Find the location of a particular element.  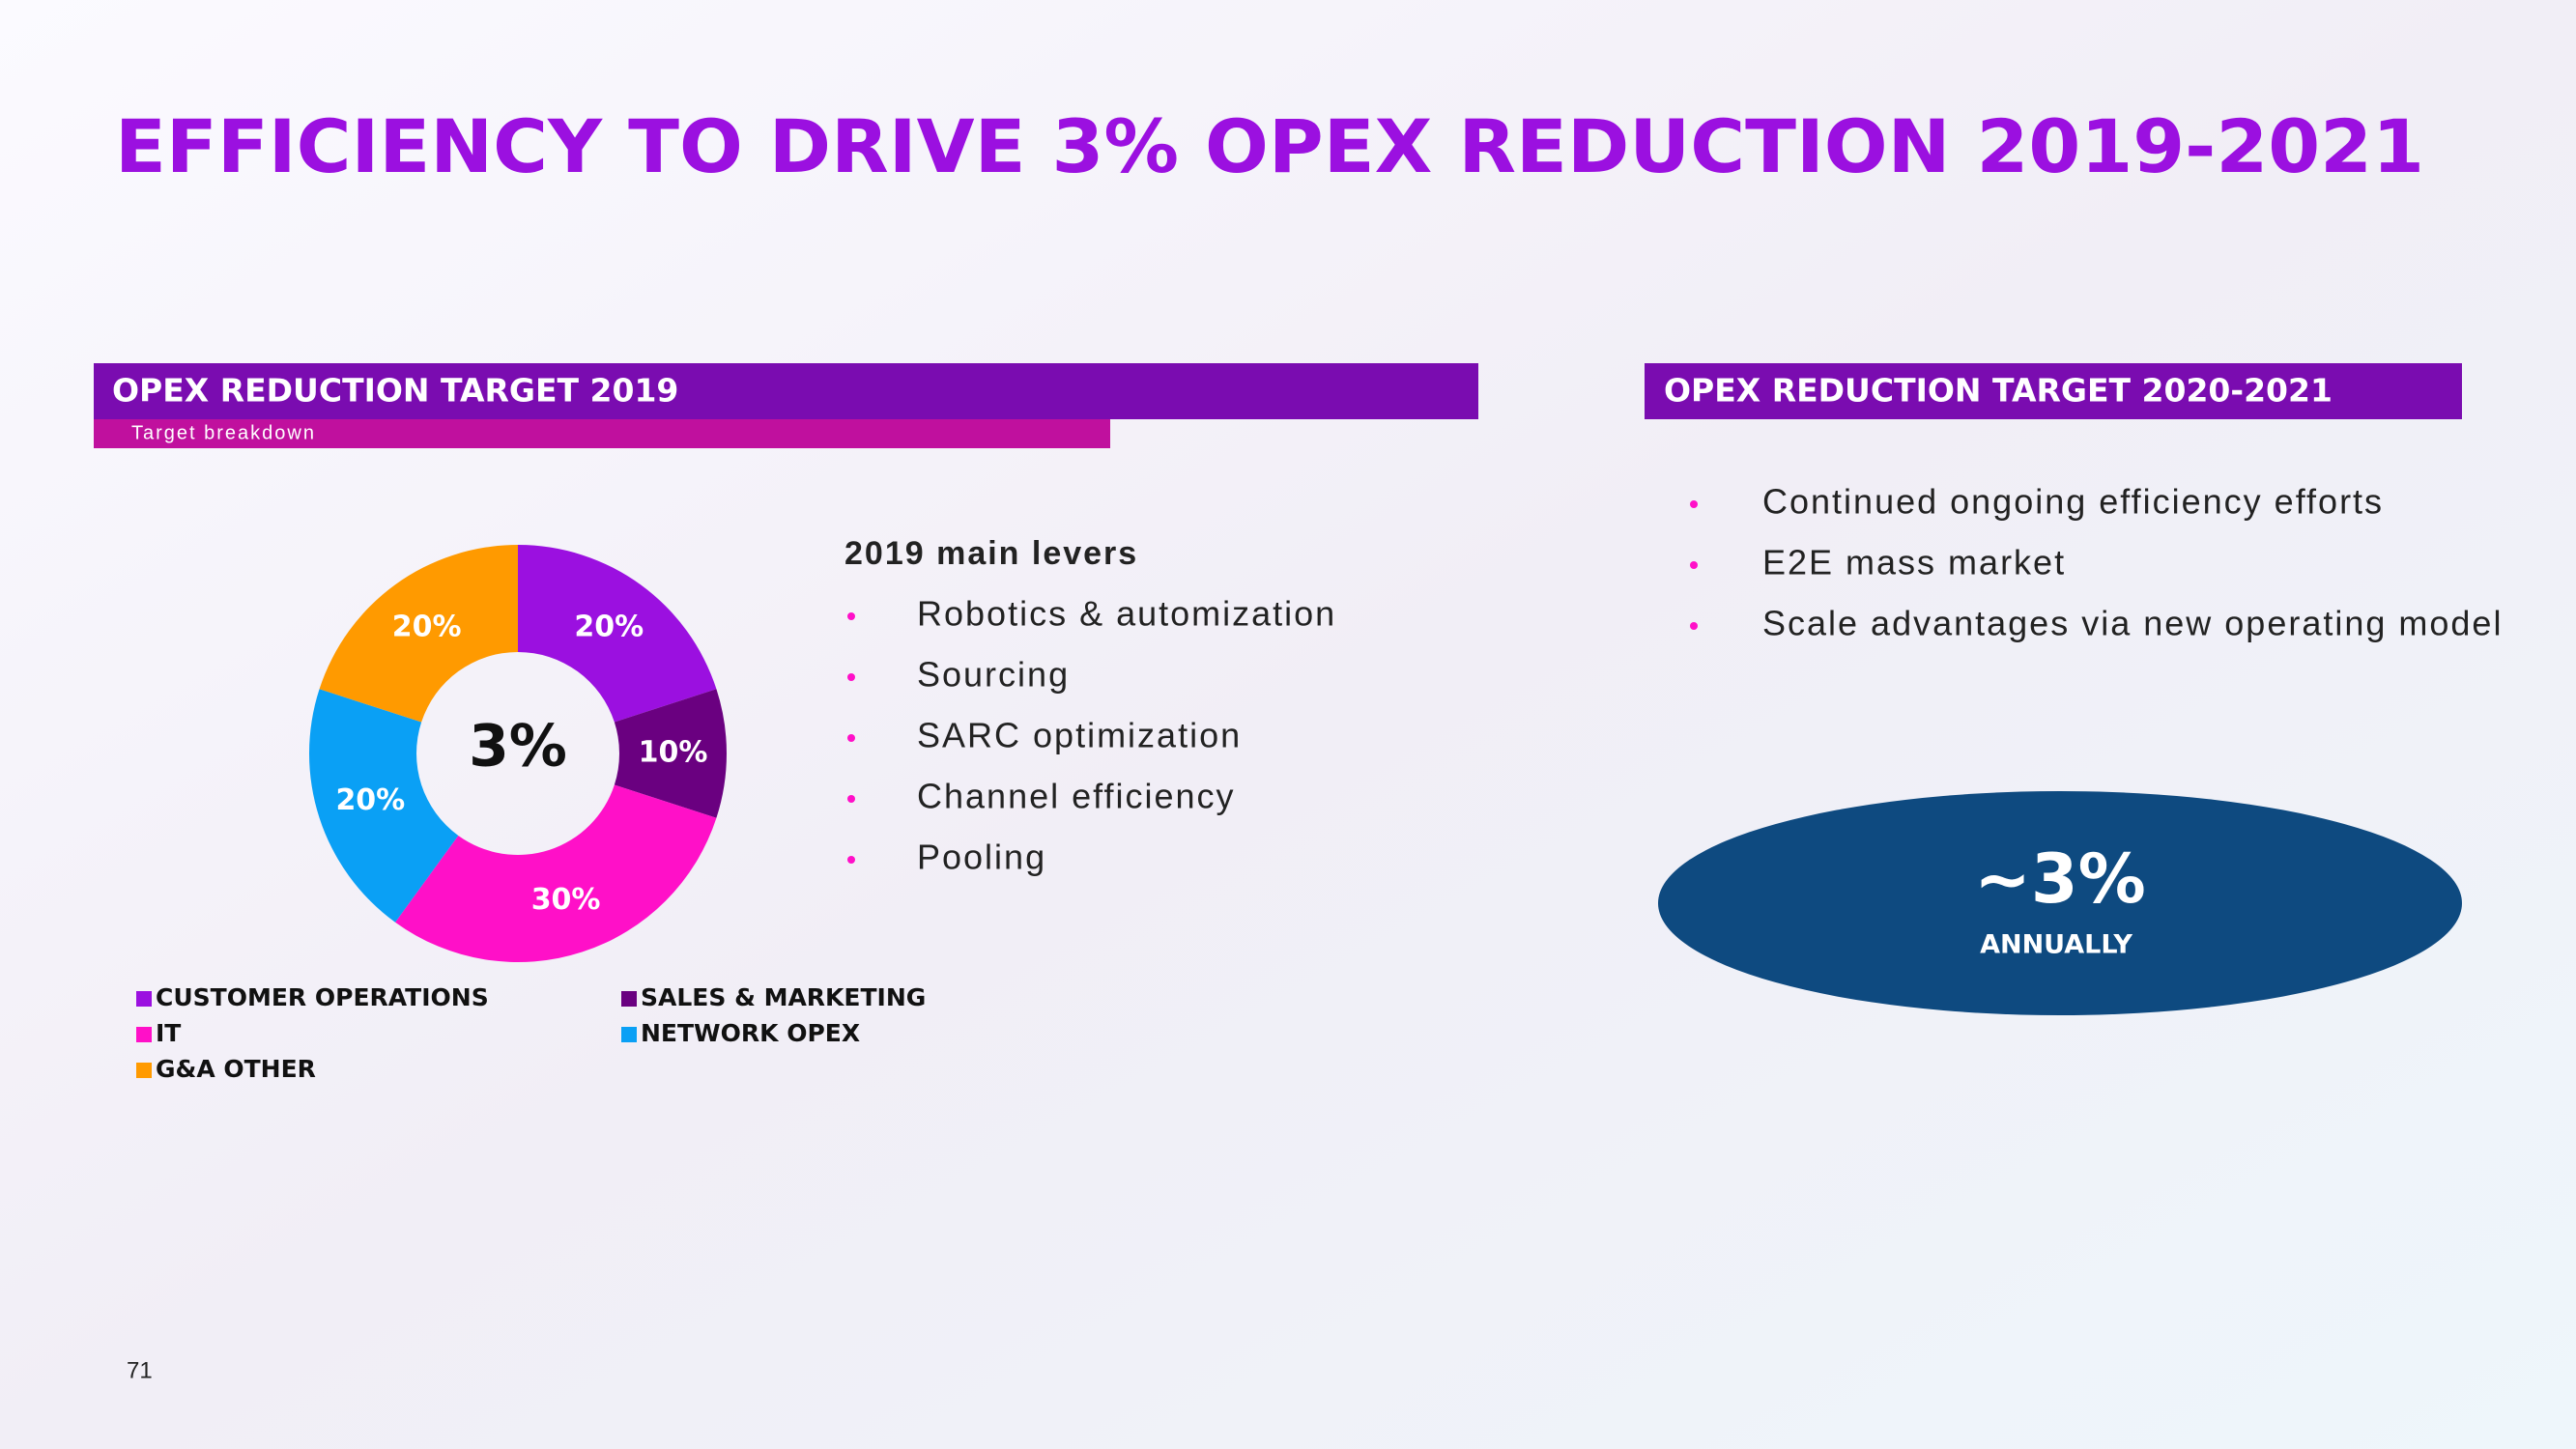

donut-center-label: 3% is located at coordinates (518, 747).